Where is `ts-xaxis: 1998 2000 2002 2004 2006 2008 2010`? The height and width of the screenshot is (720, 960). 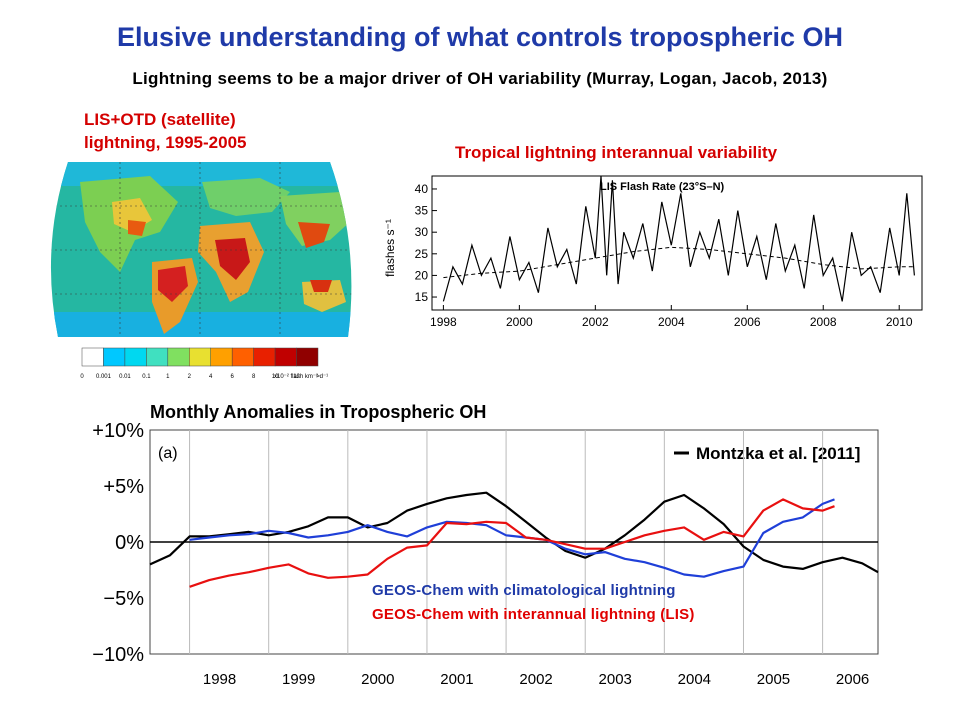
ts-xaxis: 1998 2000 2002 2004 2006 2008 2010 is located at coordinates (671, 317).